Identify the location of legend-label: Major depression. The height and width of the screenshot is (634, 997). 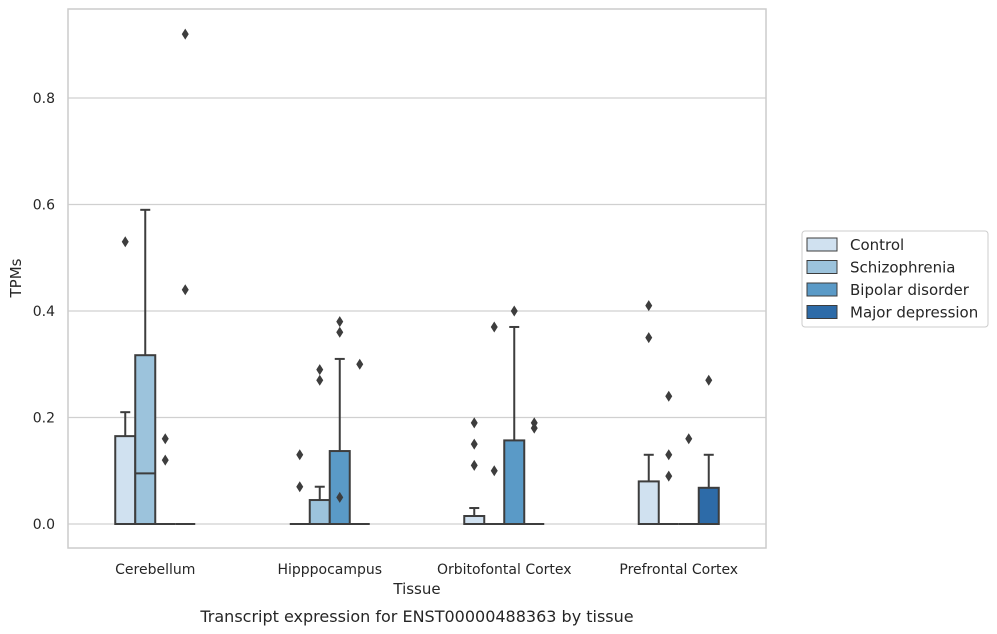
(914, 313).